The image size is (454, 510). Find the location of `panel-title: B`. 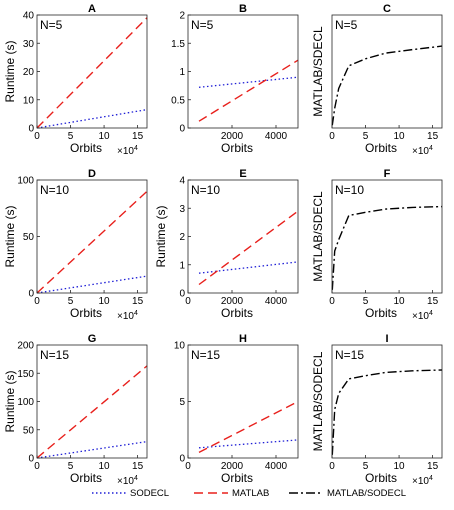

panel-title: B is located at coordinates (243, 9).